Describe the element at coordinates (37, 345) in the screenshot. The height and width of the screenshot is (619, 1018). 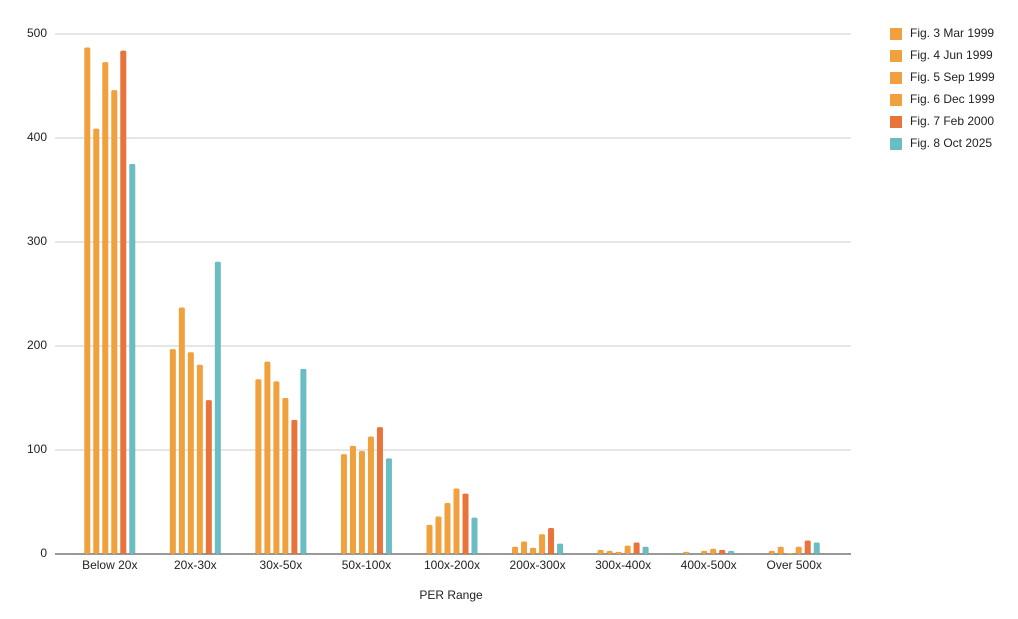
I see `y-tick-label: 200` at that location.